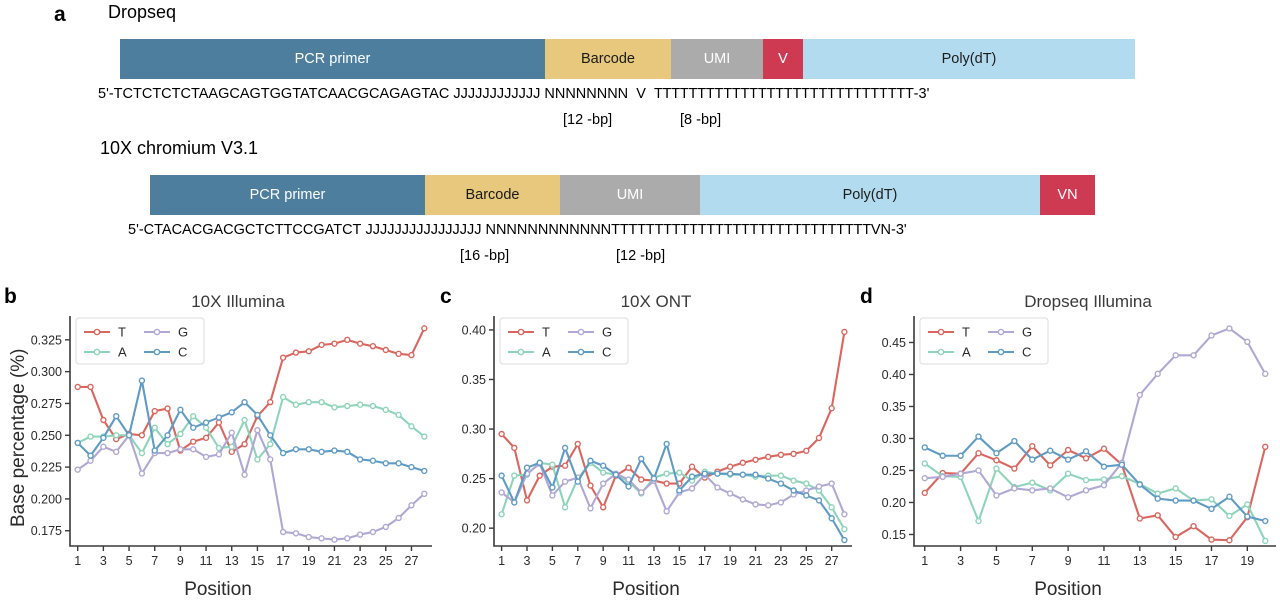 The image size is (1280, 603). Describe the element at coordinates (984, 341) in the screenshot. I see `legend-d: T G A C` at that location.